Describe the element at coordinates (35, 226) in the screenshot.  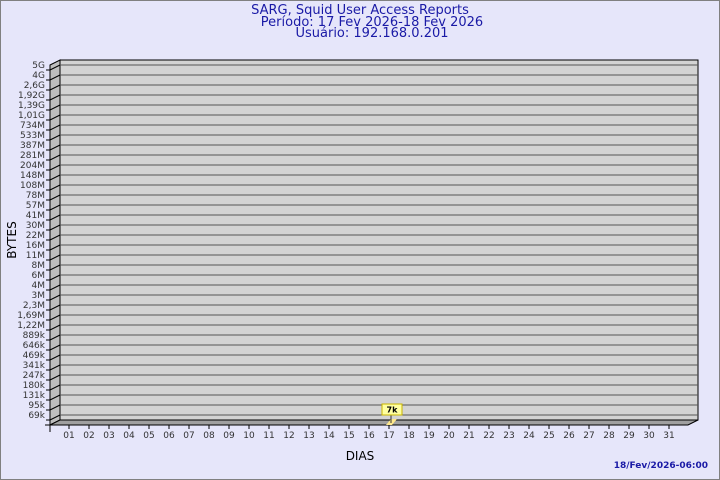
I see `y-tick-label: 30M` at that location.